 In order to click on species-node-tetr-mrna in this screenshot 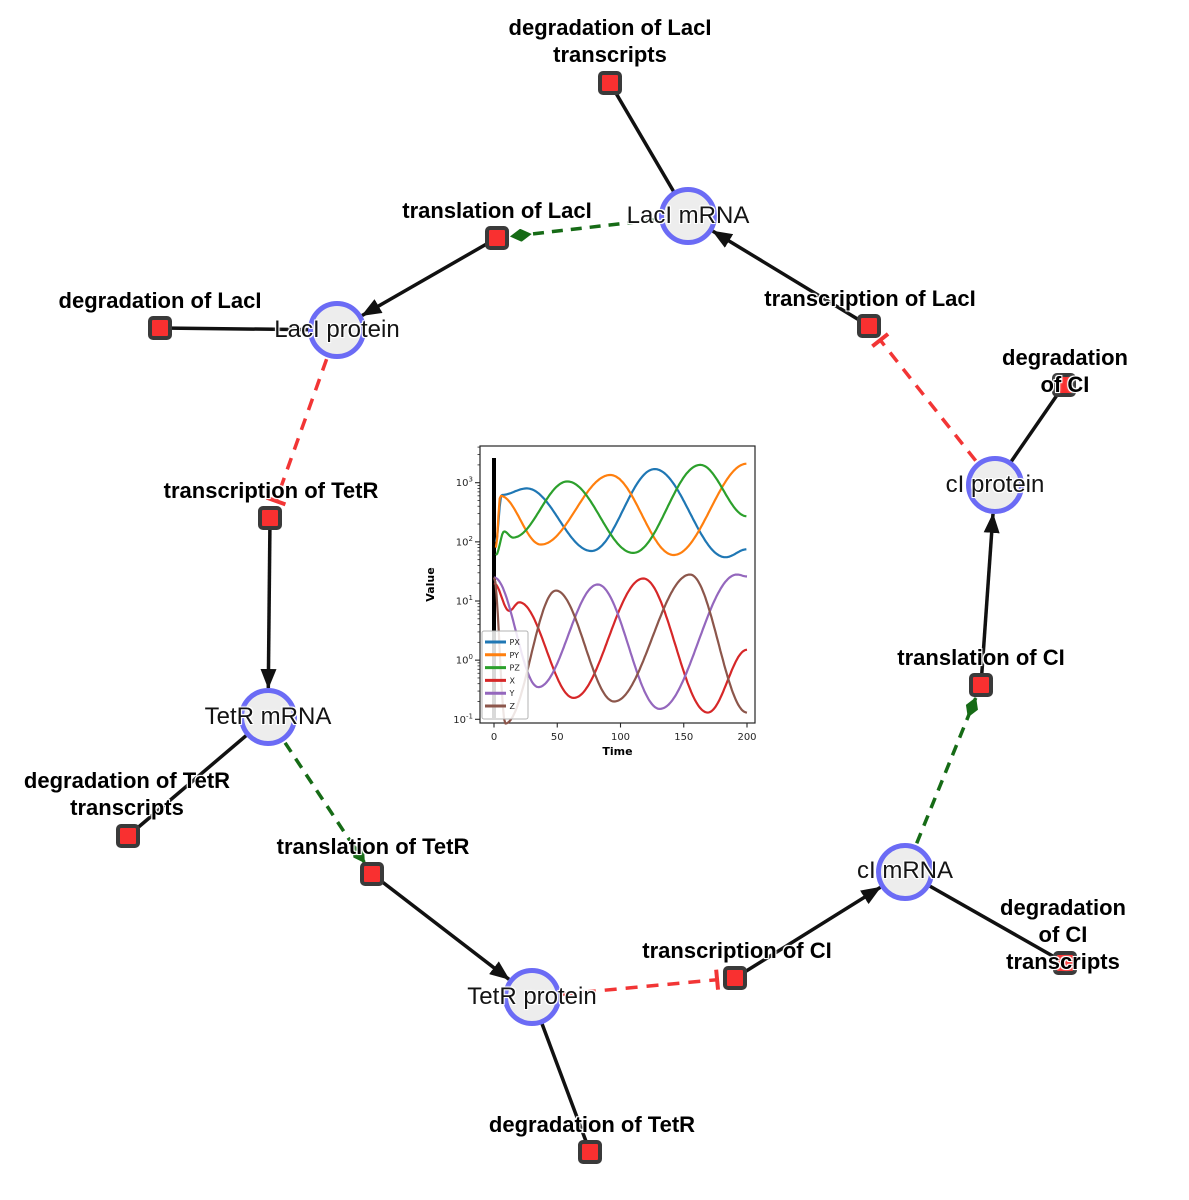, I will do `click(268, 717)`.